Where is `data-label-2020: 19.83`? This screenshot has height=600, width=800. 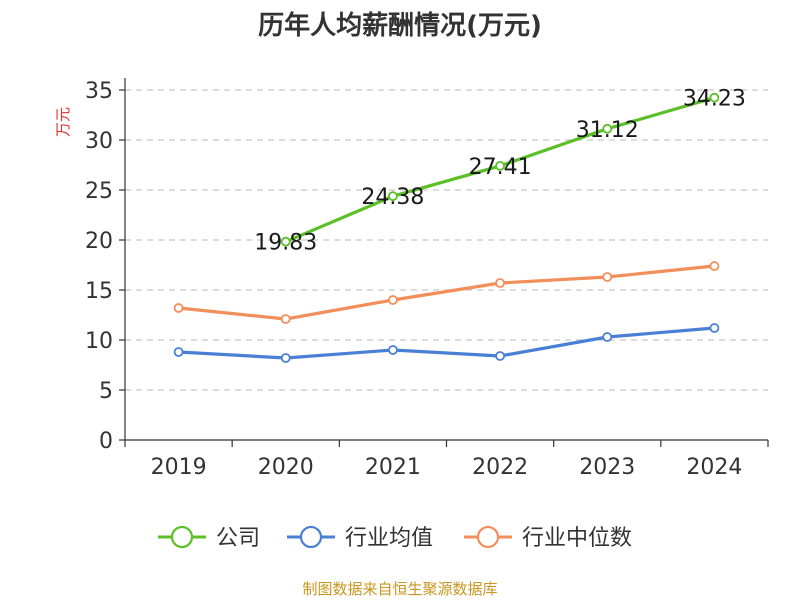 data-label-2020: 19.83 is located at coordinates (285, 243).